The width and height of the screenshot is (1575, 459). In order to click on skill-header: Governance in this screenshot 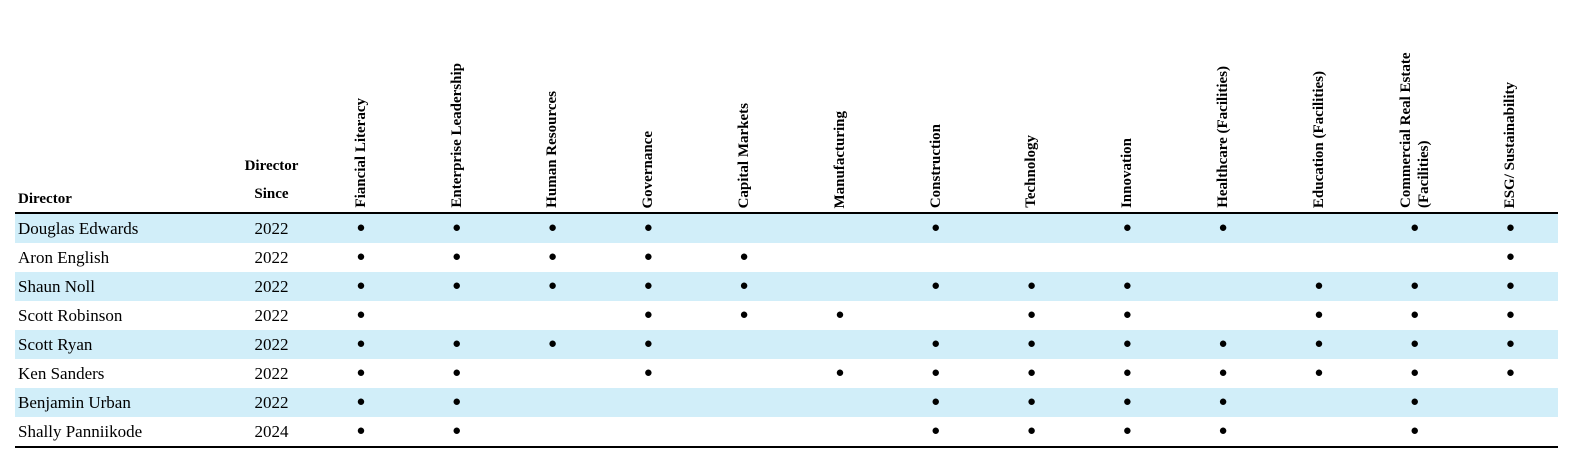, I will do `click(648, 107)`.